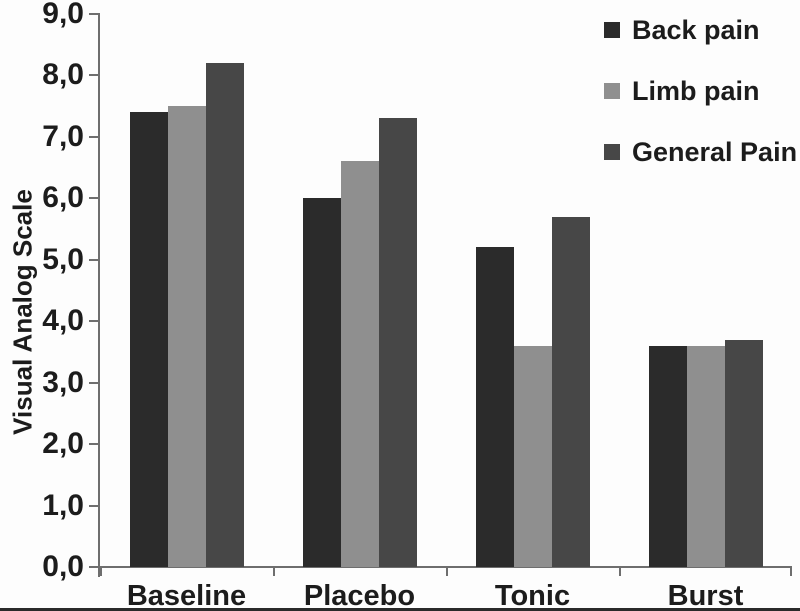 This screenshot has width=800, height=611. I want to click on bar-general-pain-baseline, so click(224, 315).